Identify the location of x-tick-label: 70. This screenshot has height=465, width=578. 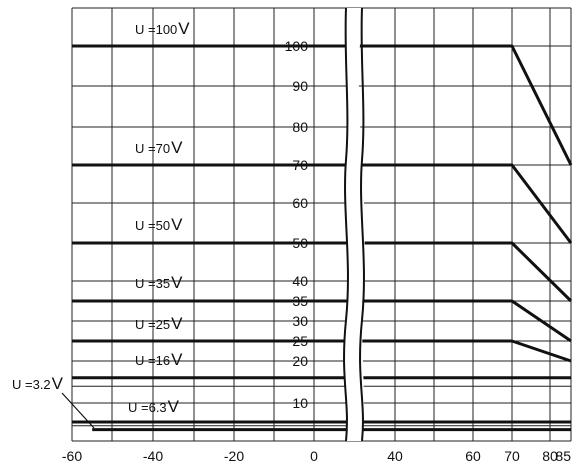
(512, 456).